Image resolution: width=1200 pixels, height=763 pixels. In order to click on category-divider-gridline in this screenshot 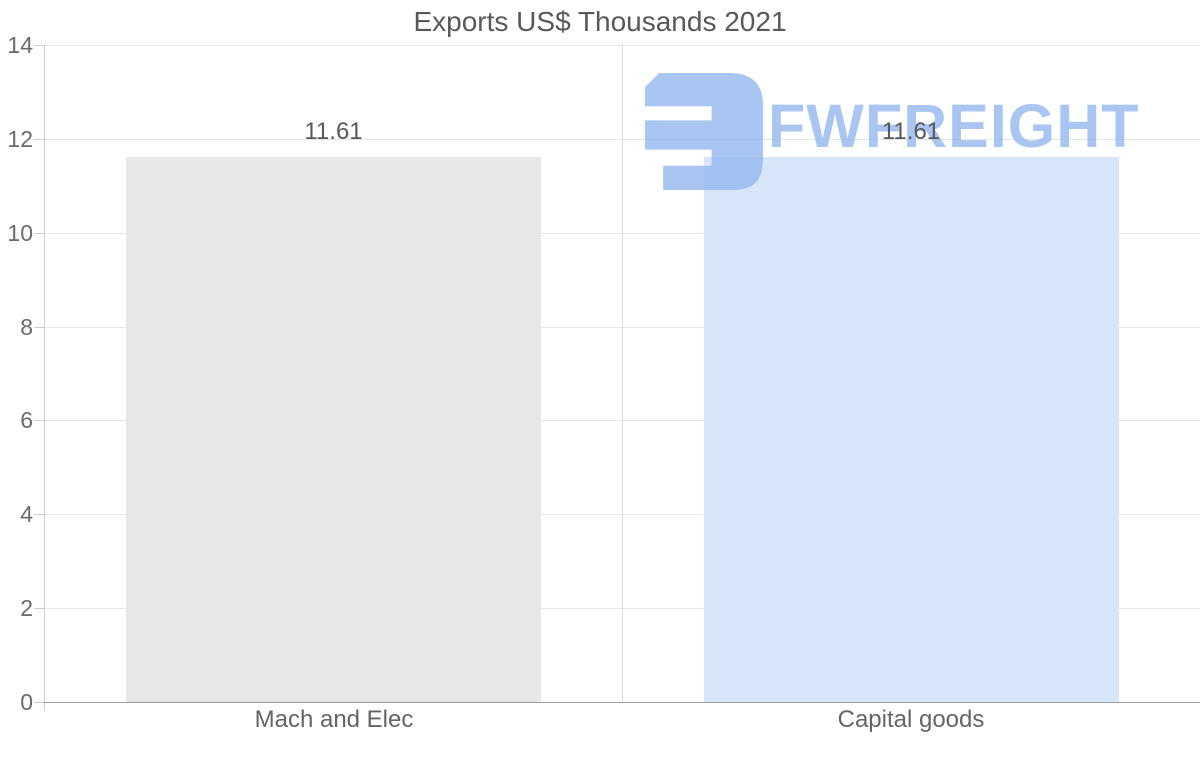, I will do `click(622, 373)`.